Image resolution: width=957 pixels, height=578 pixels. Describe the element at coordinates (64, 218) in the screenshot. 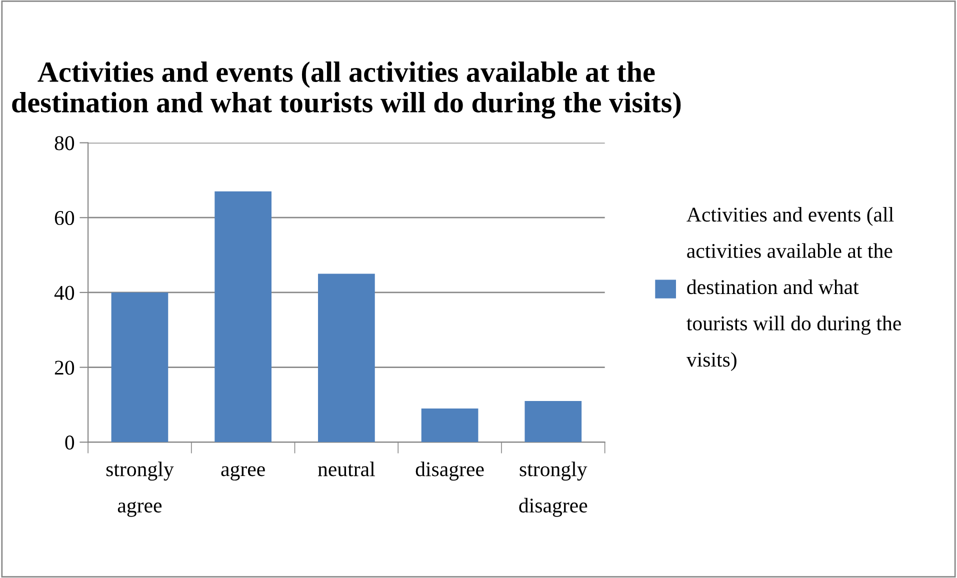

I see `y-tick-label: 60` at that location.